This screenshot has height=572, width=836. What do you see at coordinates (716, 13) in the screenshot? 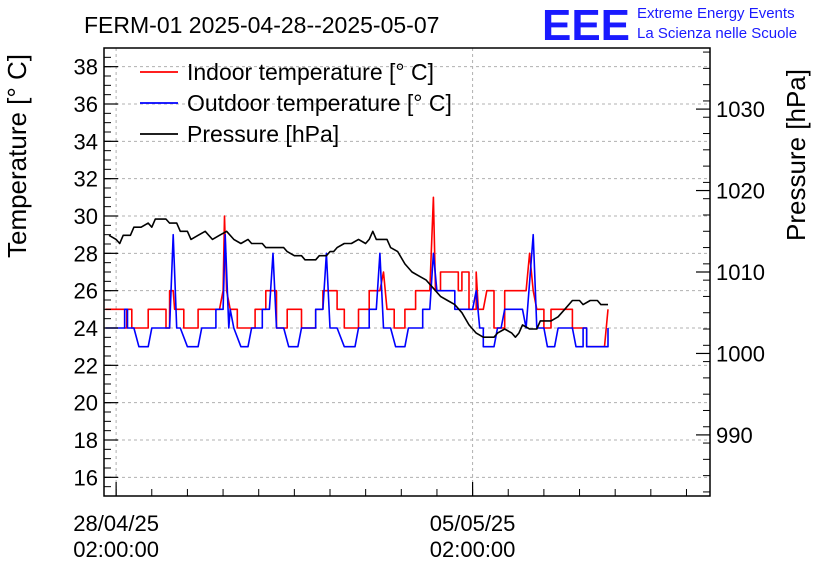
I see `eee-logo-line1: Extreme Energy Events` at bounding box center [716, 13].